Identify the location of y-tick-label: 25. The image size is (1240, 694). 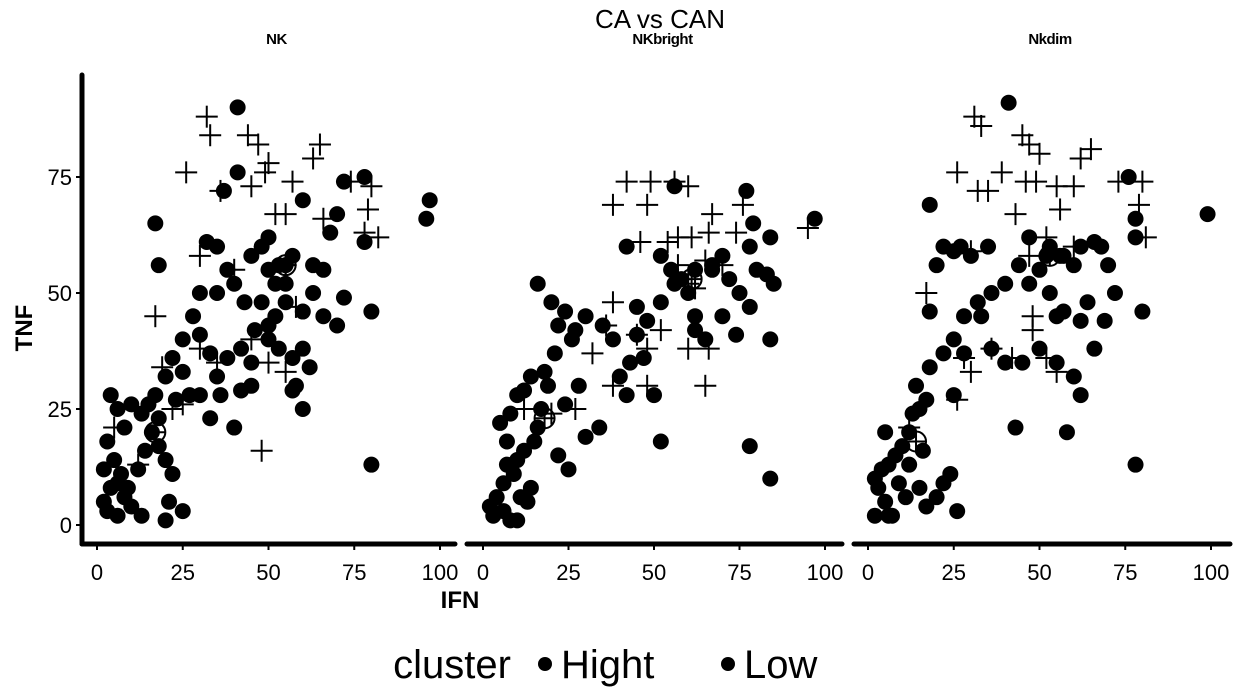
(60, 409).